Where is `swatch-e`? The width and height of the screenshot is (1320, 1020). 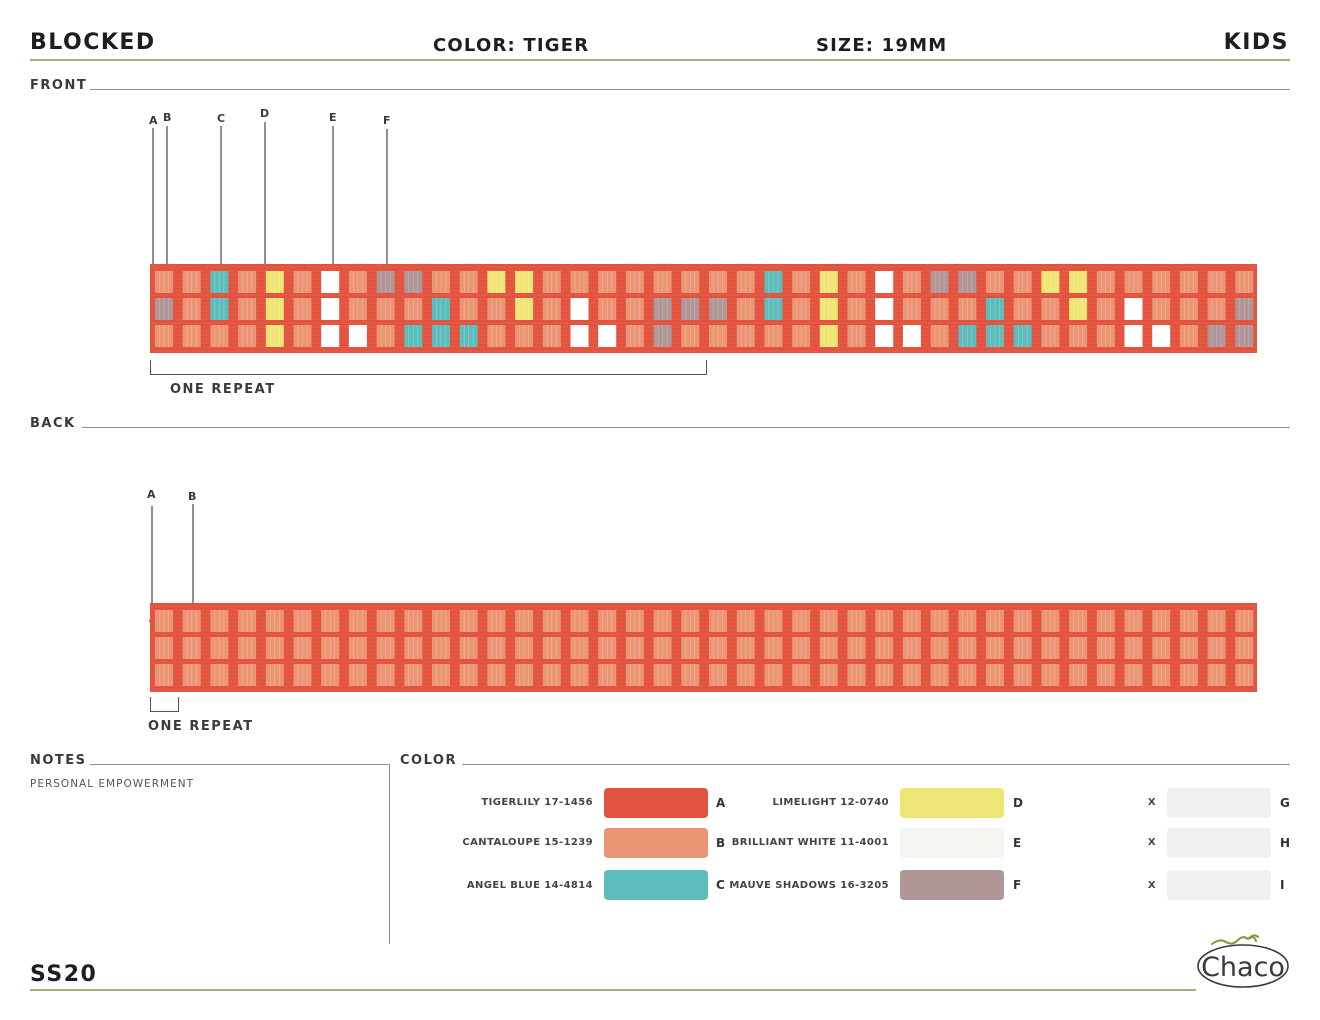 swatch-e is located at coordinates (952, 843).